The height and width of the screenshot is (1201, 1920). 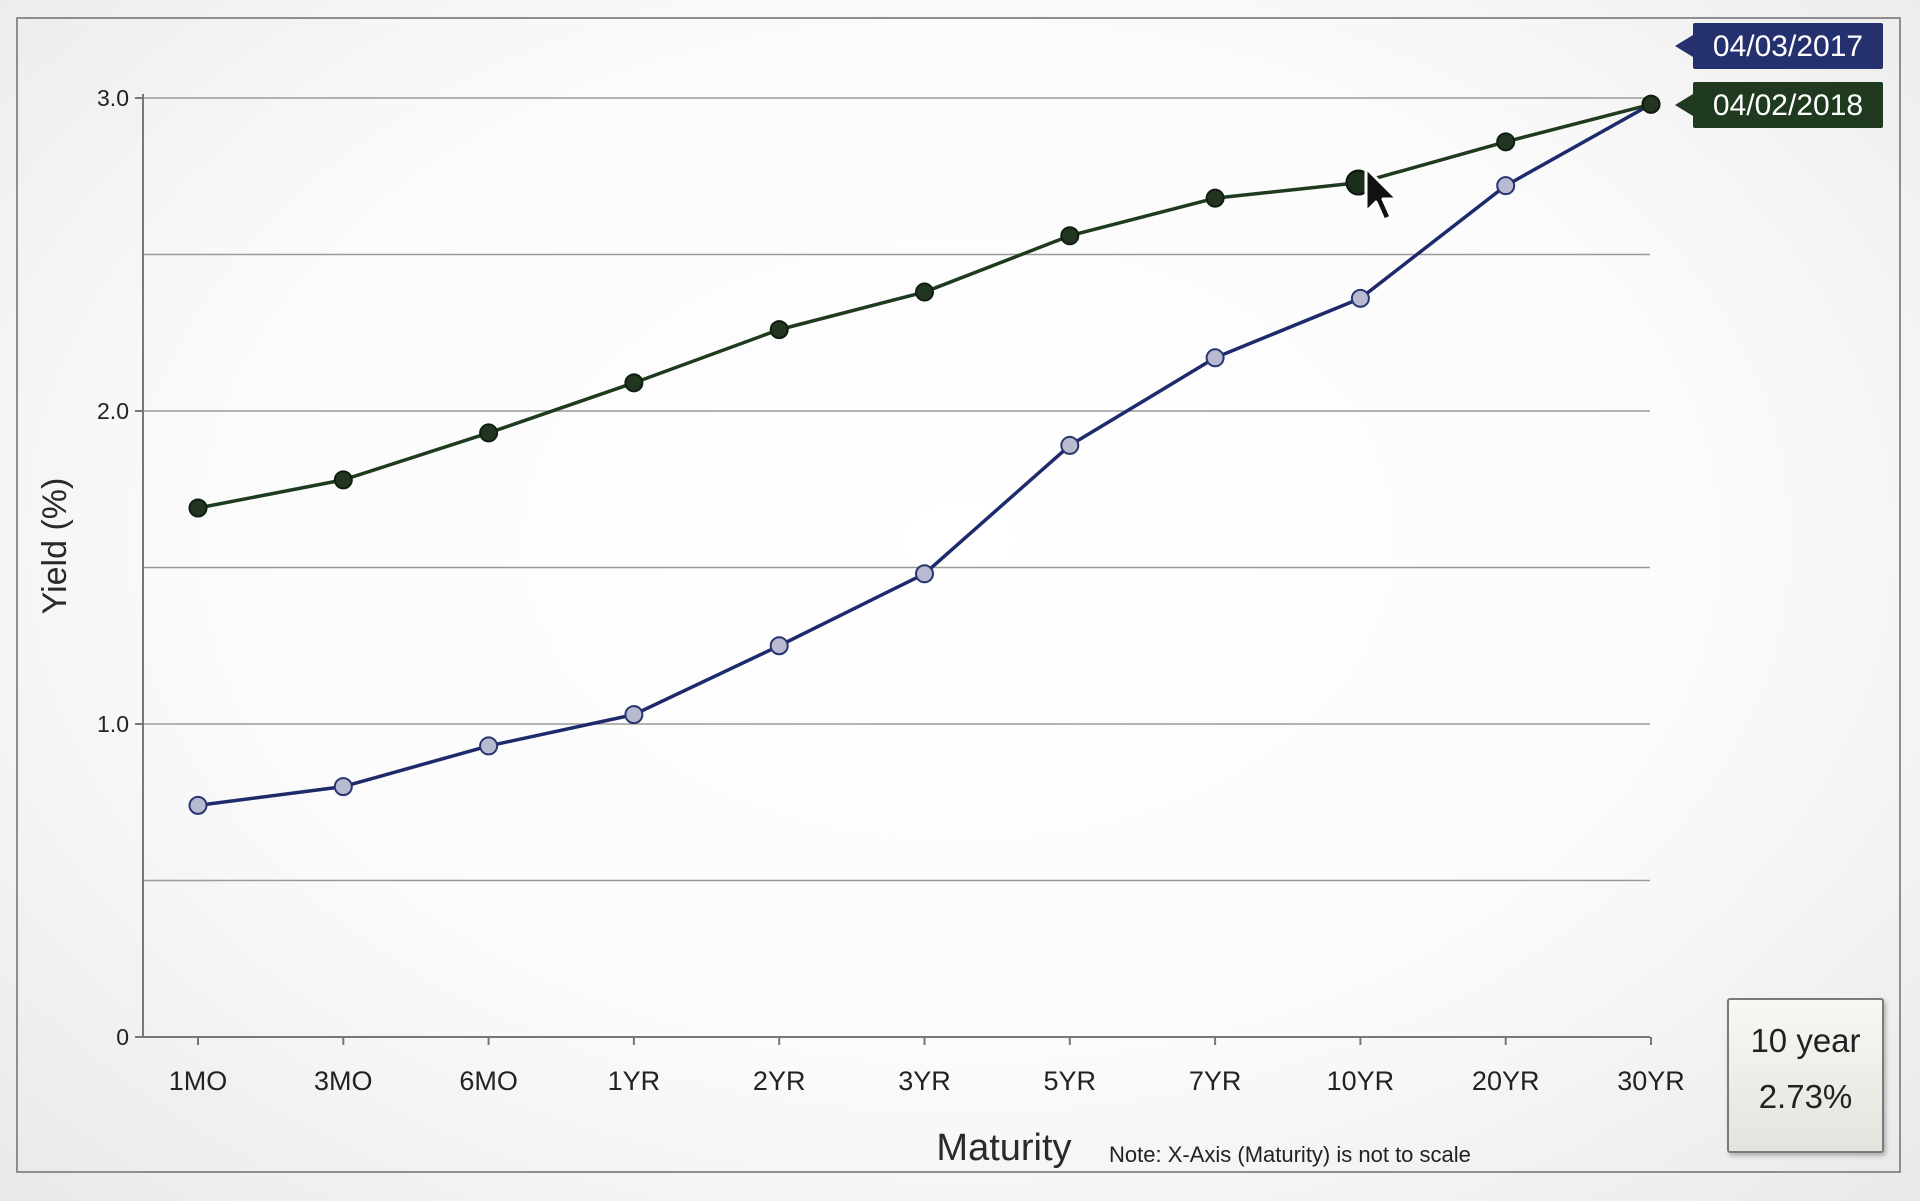 What do you see at coordinates (113, 98) in the screenshot?
I see `y-tick-label: 3.0` at bounding box center [113, 98].